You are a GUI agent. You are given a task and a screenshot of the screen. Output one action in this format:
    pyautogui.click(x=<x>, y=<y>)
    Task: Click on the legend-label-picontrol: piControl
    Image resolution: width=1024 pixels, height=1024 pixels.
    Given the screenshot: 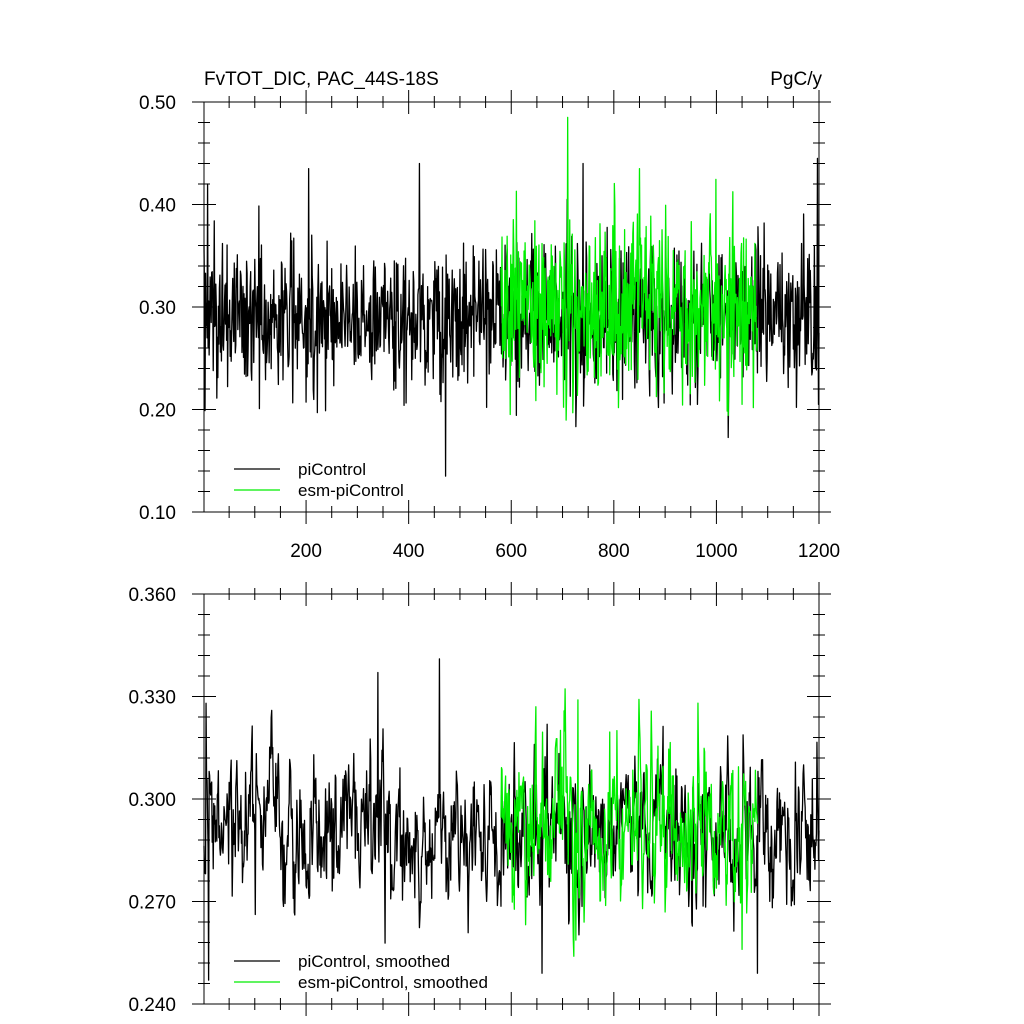 What is the action you would take?
    pyautogui.click(x=332, y=469)
    